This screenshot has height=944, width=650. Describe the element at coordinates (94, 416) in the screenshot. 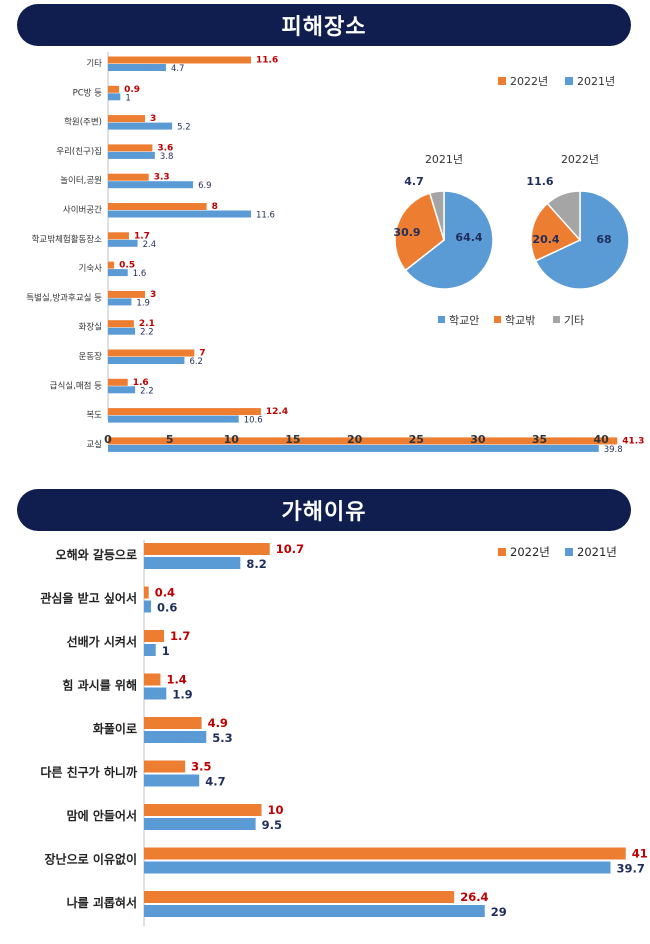

I see `category-label: 복도` at that location.